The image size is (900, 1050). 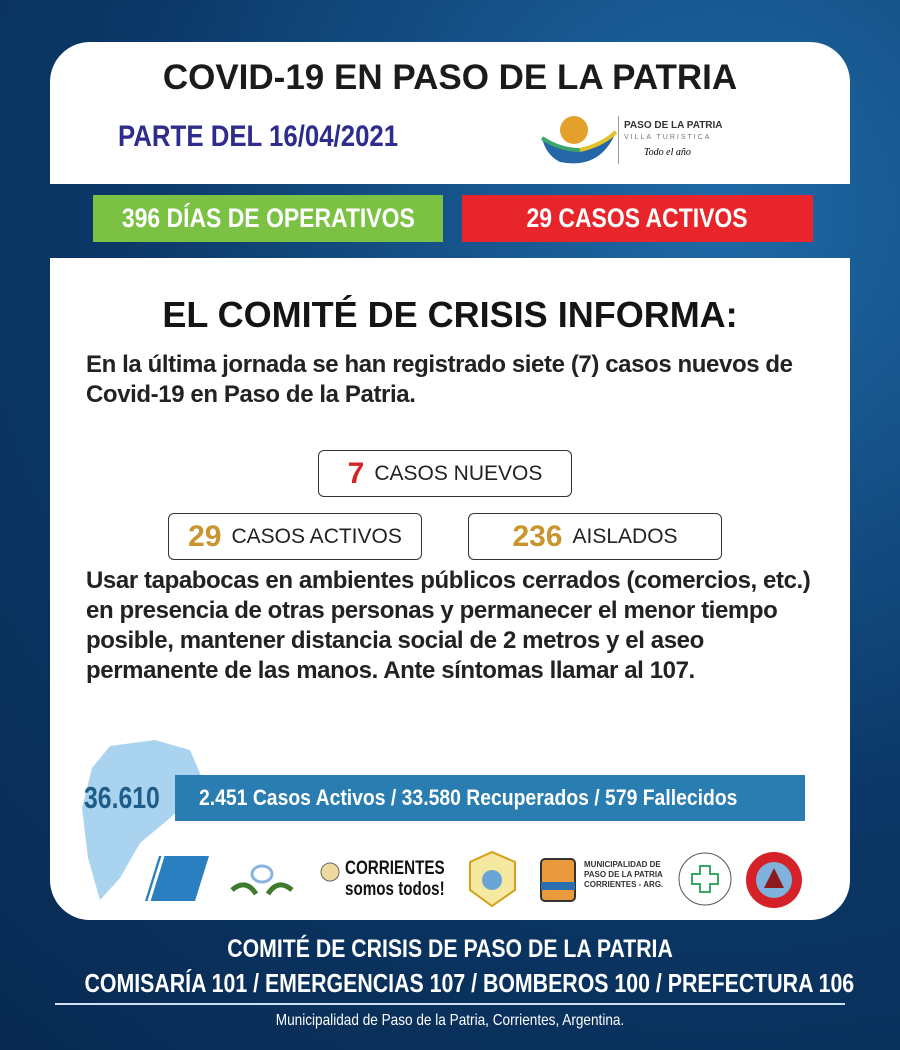 What do you see at coordinates (595, 536) in the screenshot?
I see `isolated-box: 236 AISLADOS` at bounding box center [595, 536].